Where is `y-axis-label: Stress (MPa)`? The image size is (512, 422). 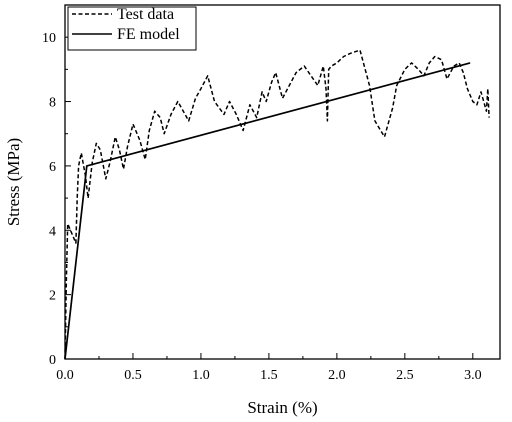 y-axis-label: Stress (MPa) is located at coordinates (13, 182).